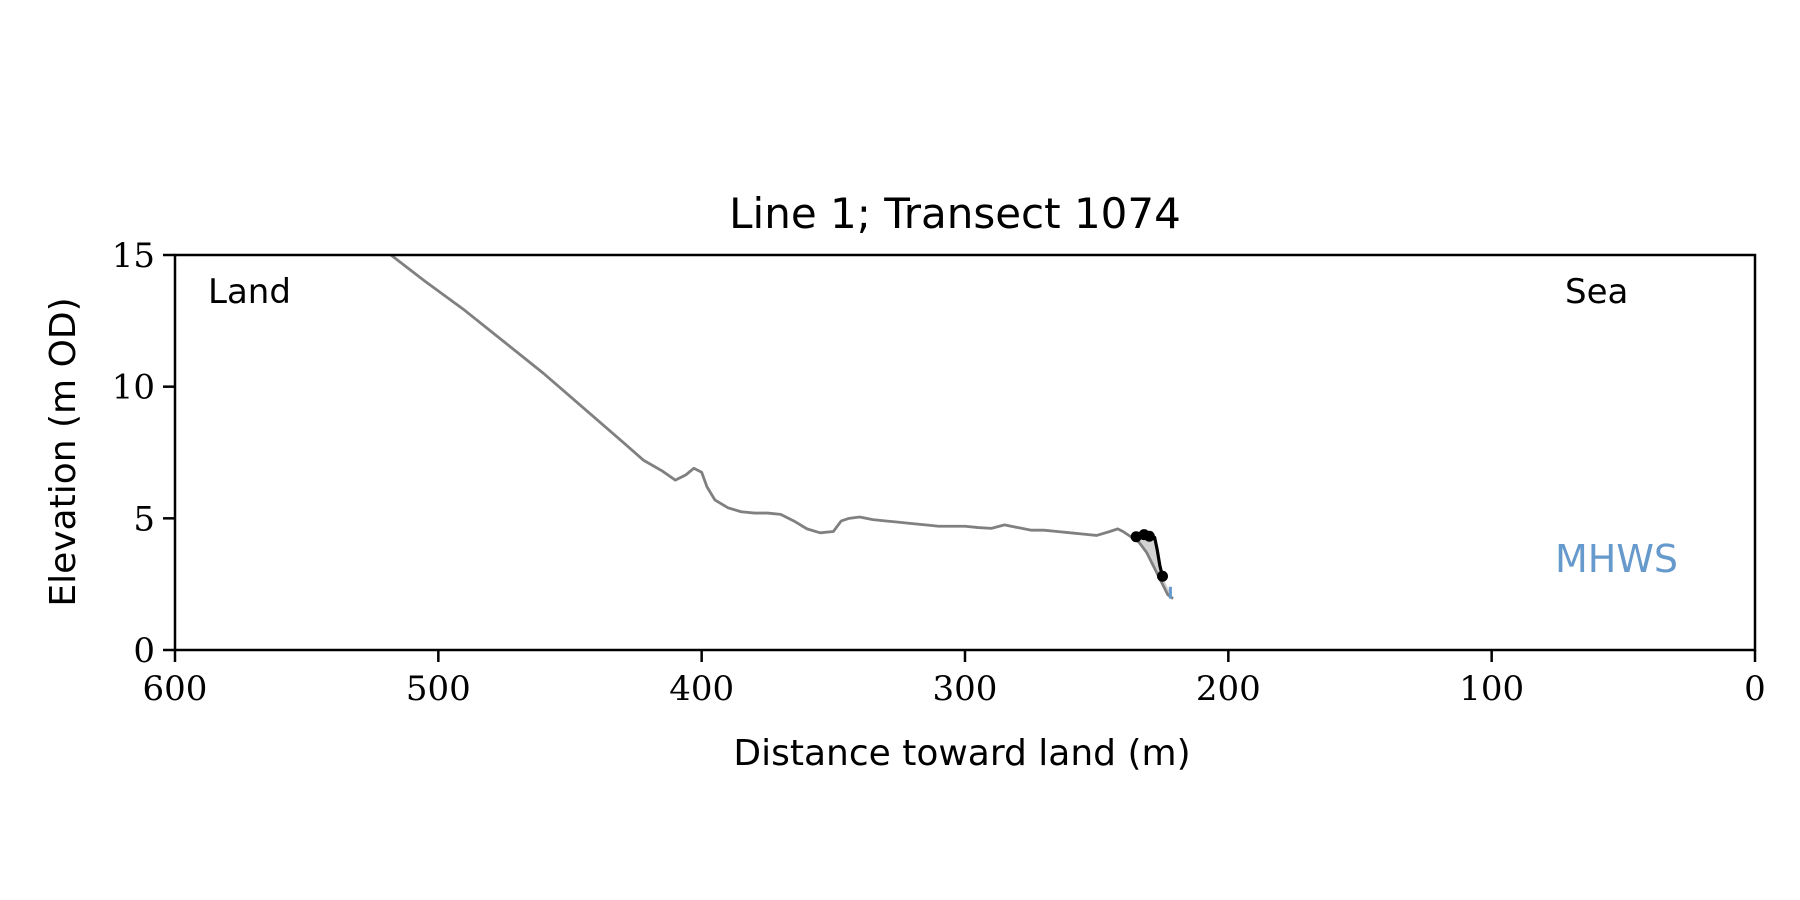  What do you see at coordinates (133, 388) in the screenshot?
I see `y-tick-label: 10` at bounding box center [133, 388].